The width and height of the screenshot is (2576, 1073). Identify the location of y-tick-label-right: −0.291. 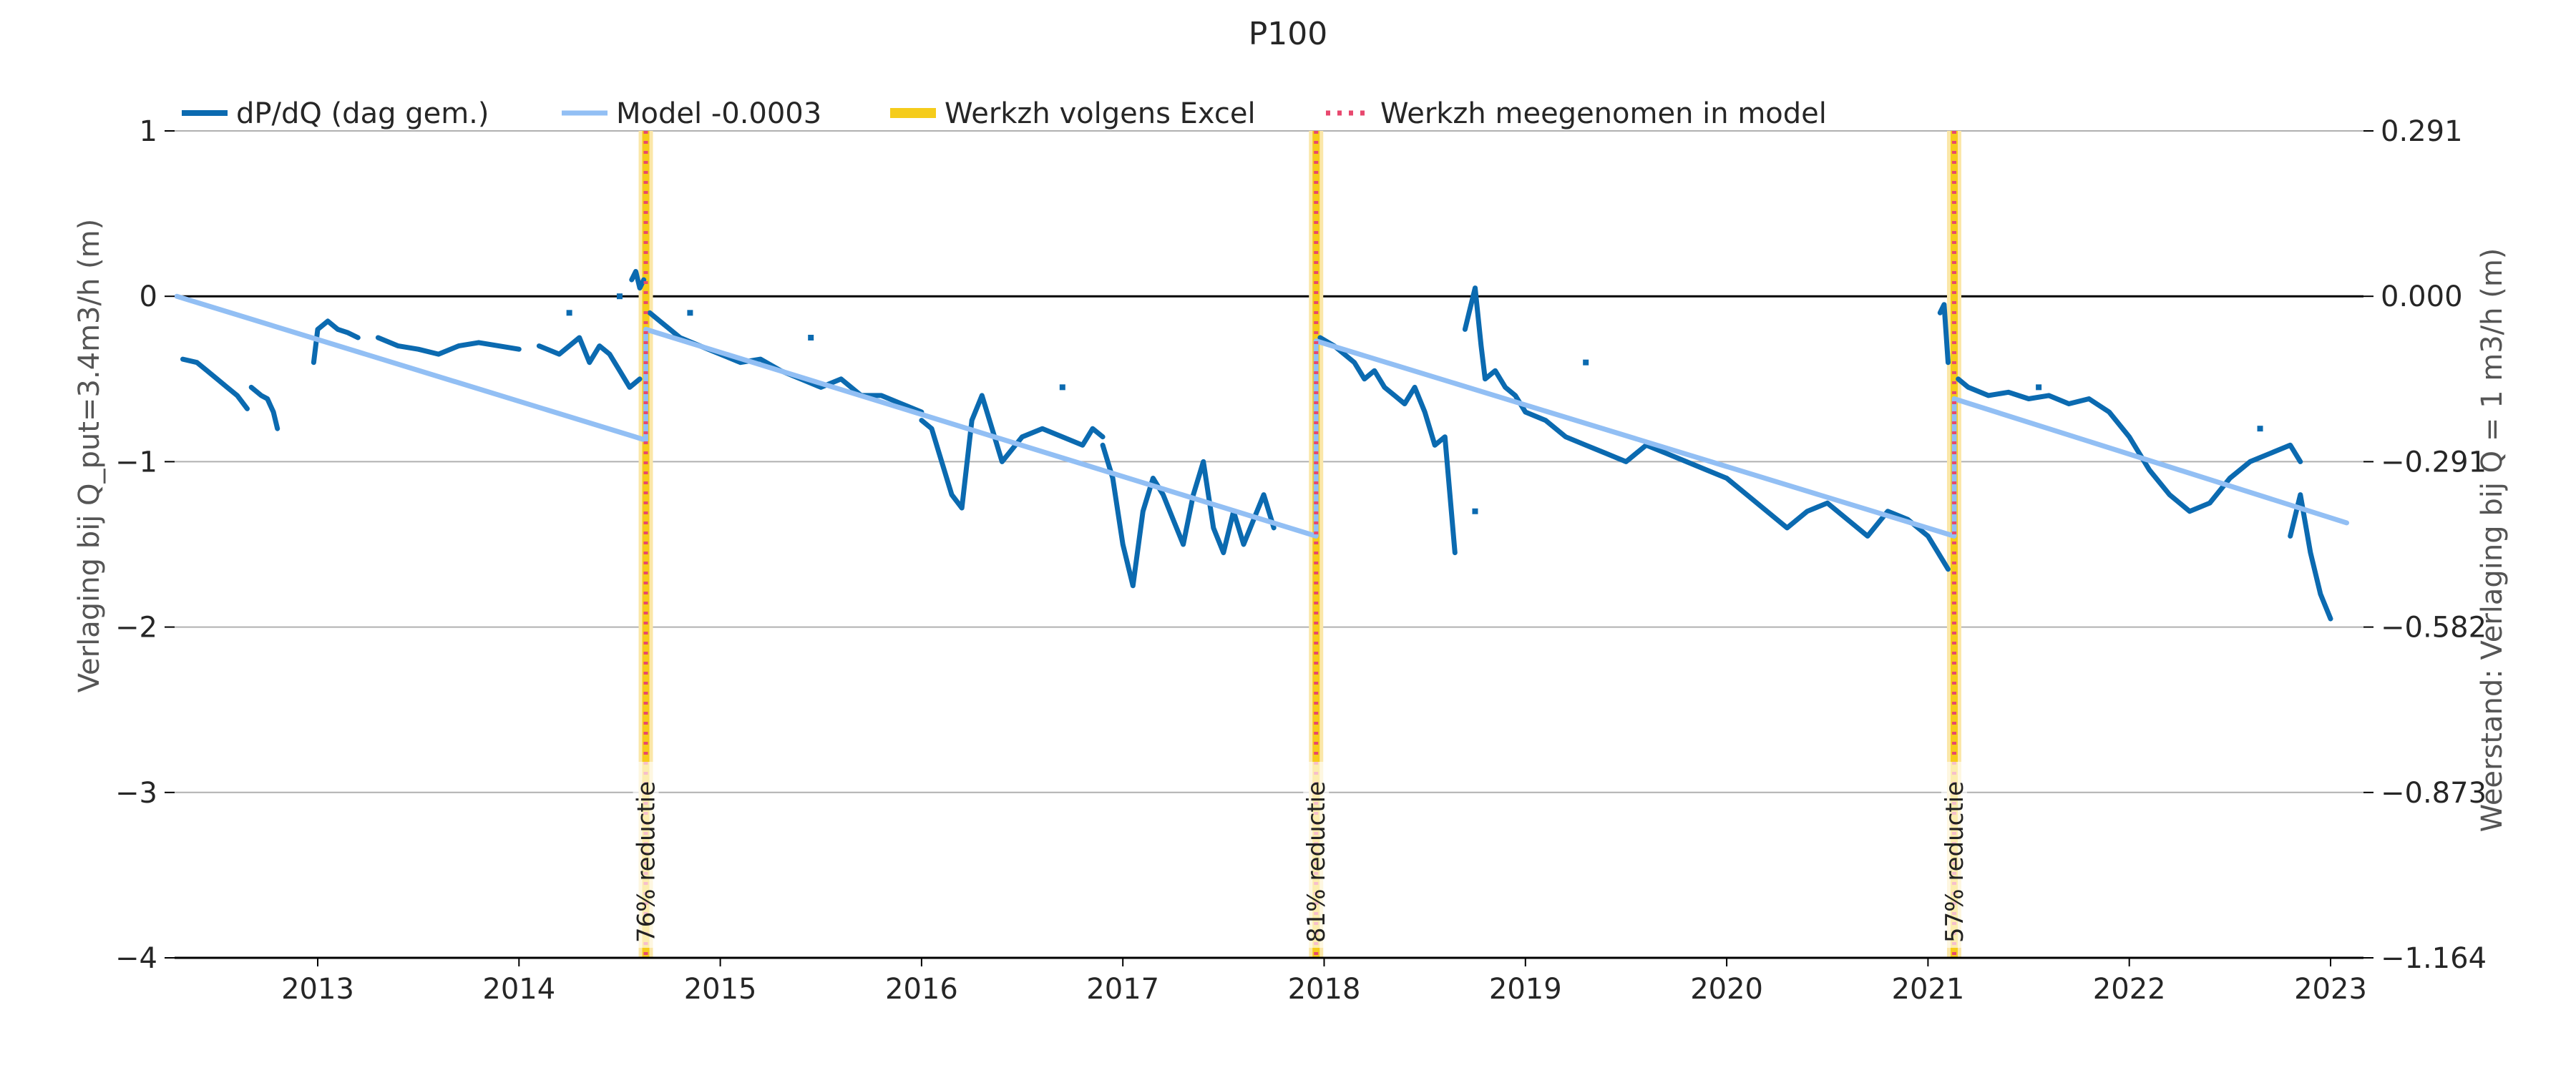
(2434, 463).